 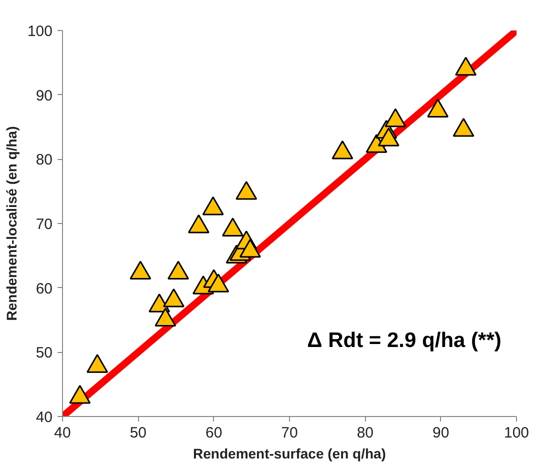 I want to click on x-tick-label: 100, so click(x=517, y=433).